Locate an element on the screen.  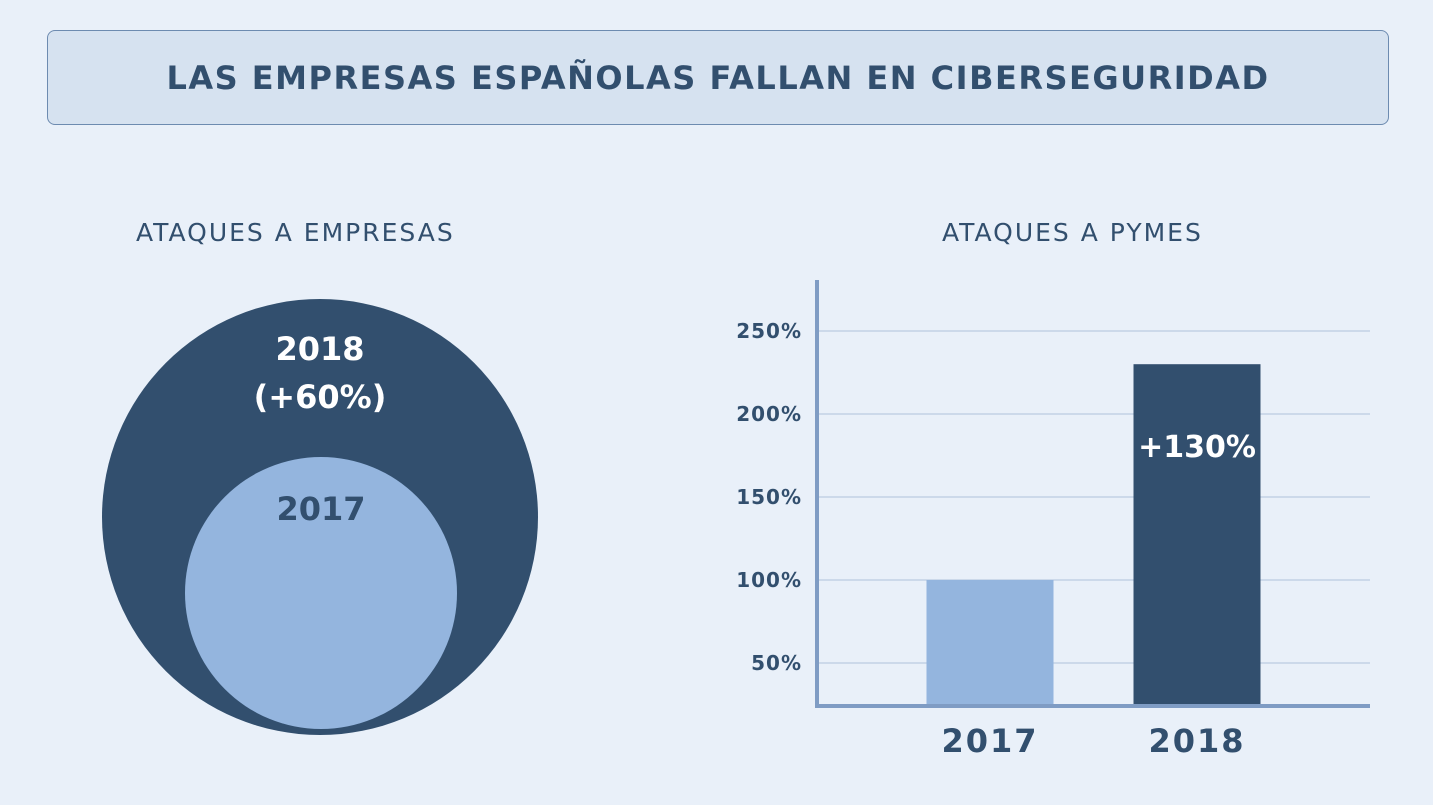
label-2017: 2017 is located at coordinates (320, 509).